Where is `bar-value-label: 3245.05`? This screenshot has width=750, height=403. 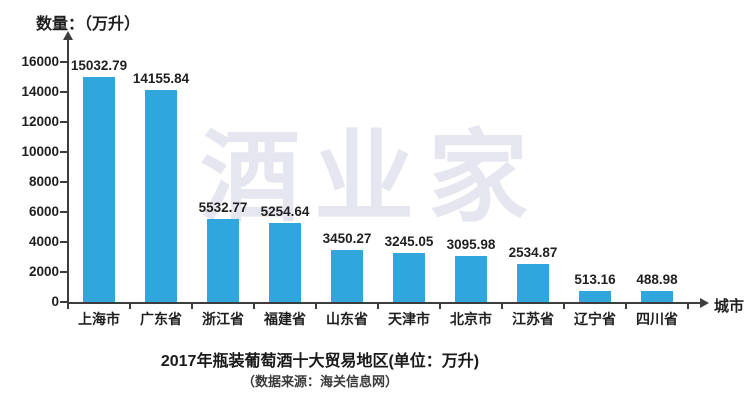 bar-value-label: 3245.05 is located at coordinates (409, 242).